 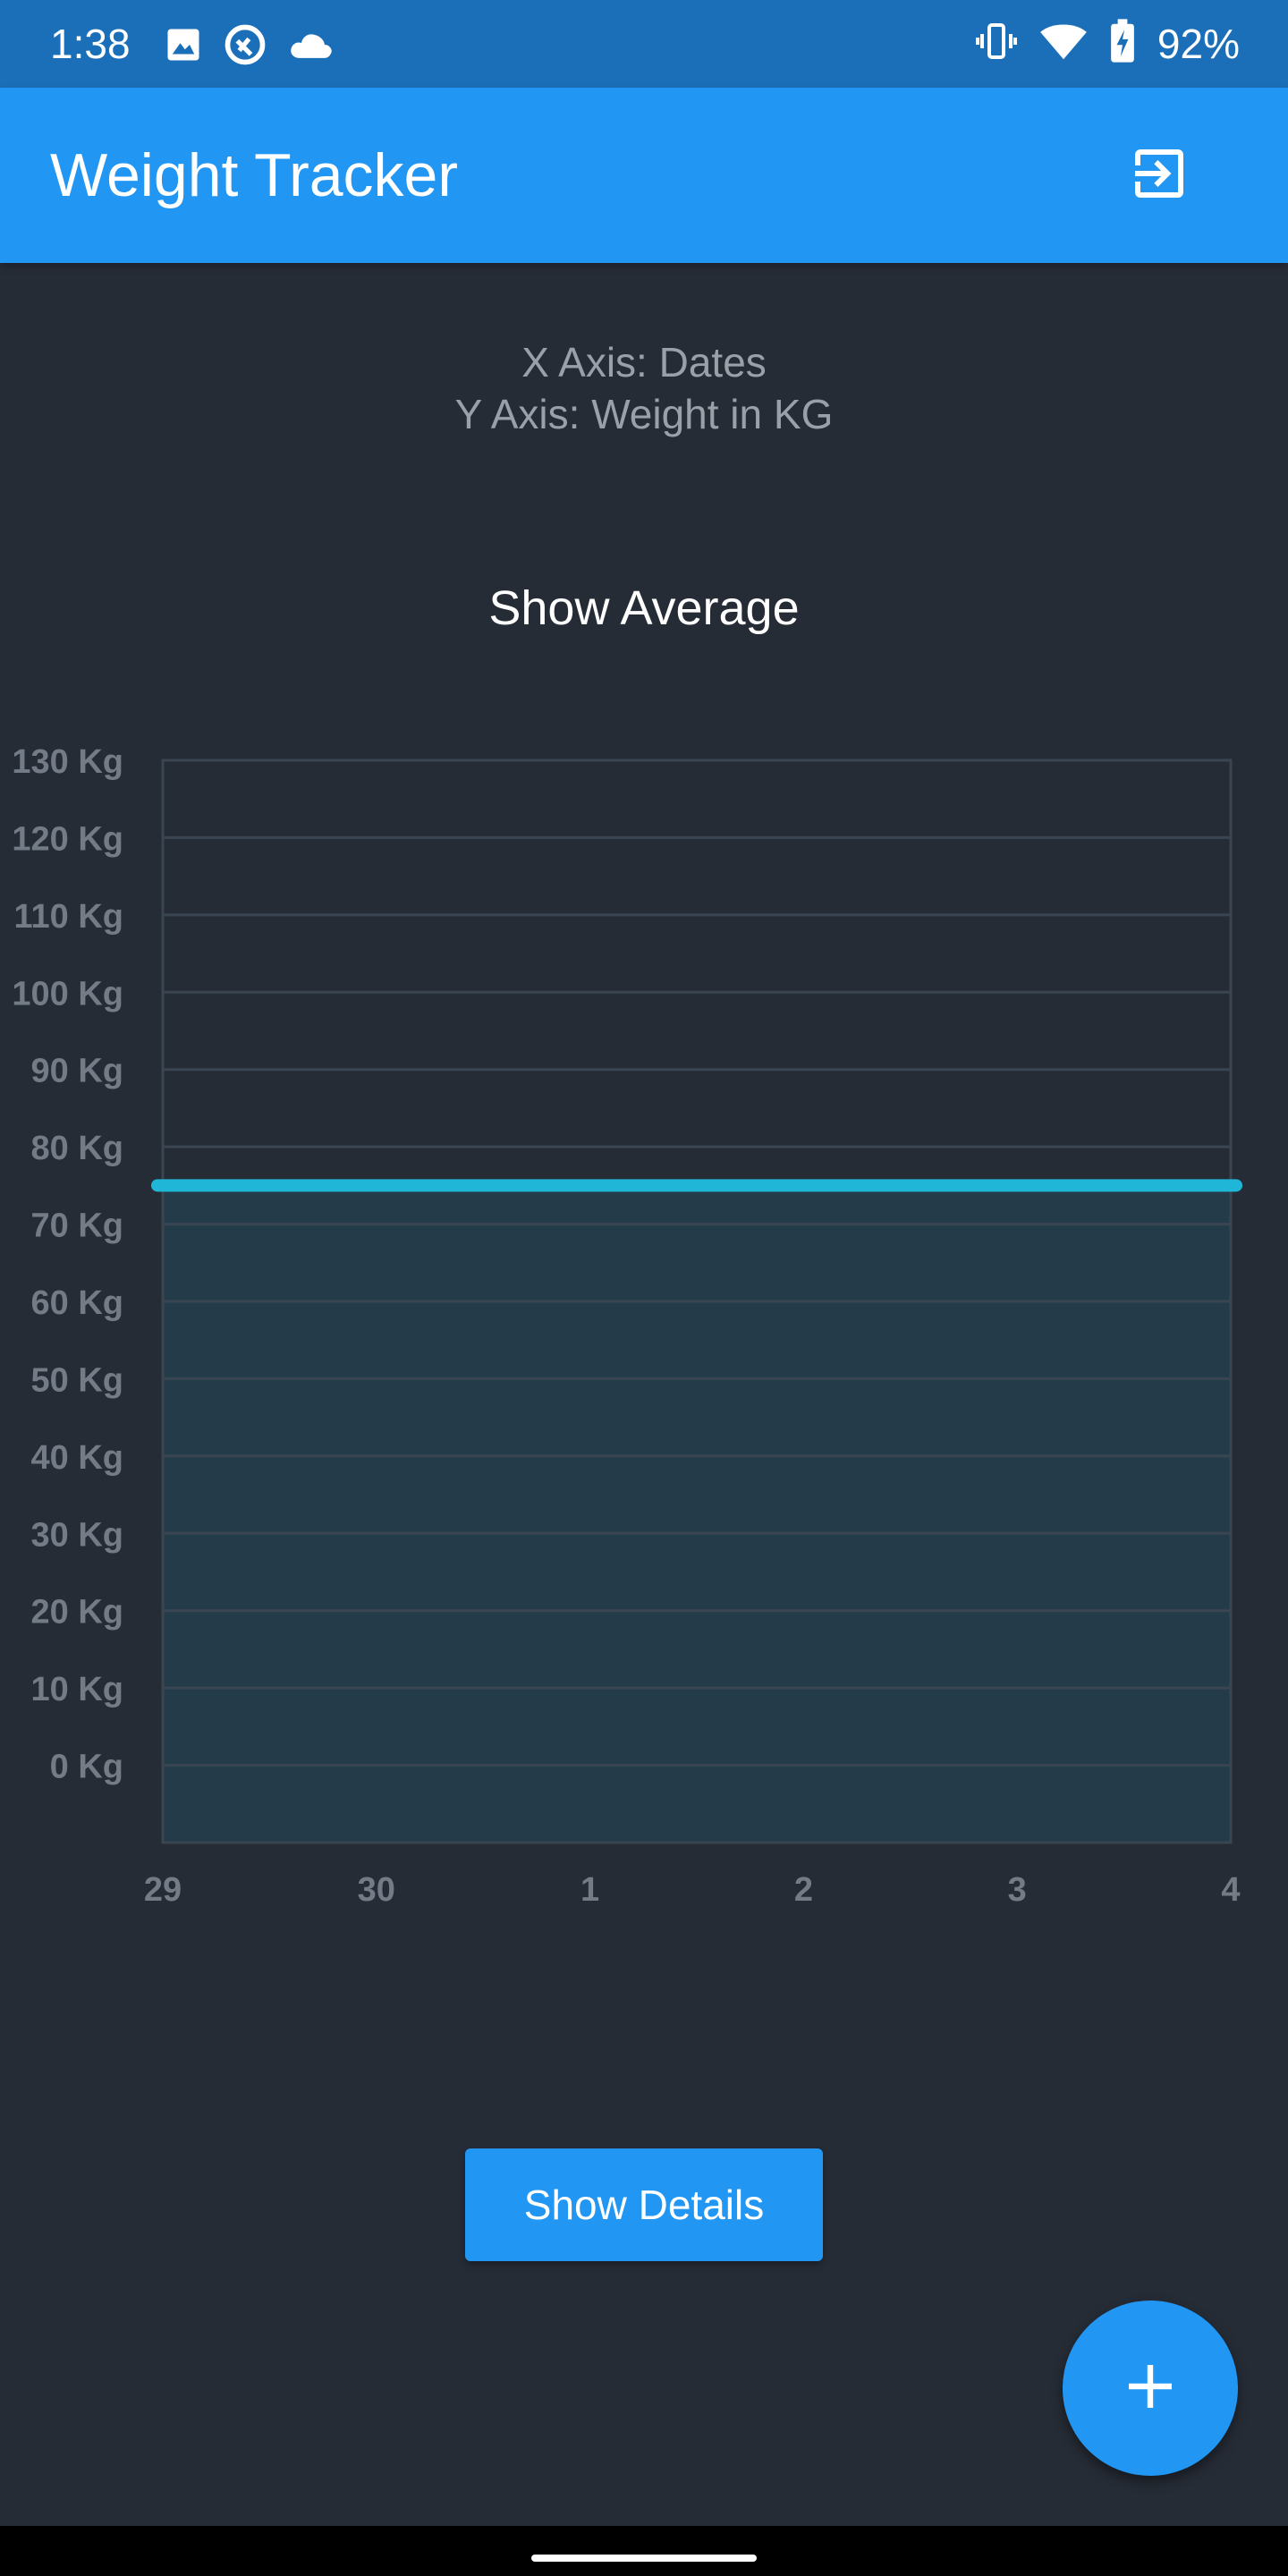 I want to click on y-tick-label: 80 Kg, so click(x=77, y=1148).